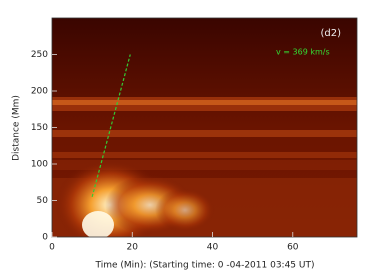 The width and height of the screenshot is (370, 273). What do you see at coordinates (43, 201) in the screenshot?
I see `y-tick-label: 50` at bounding box center [43, 201].